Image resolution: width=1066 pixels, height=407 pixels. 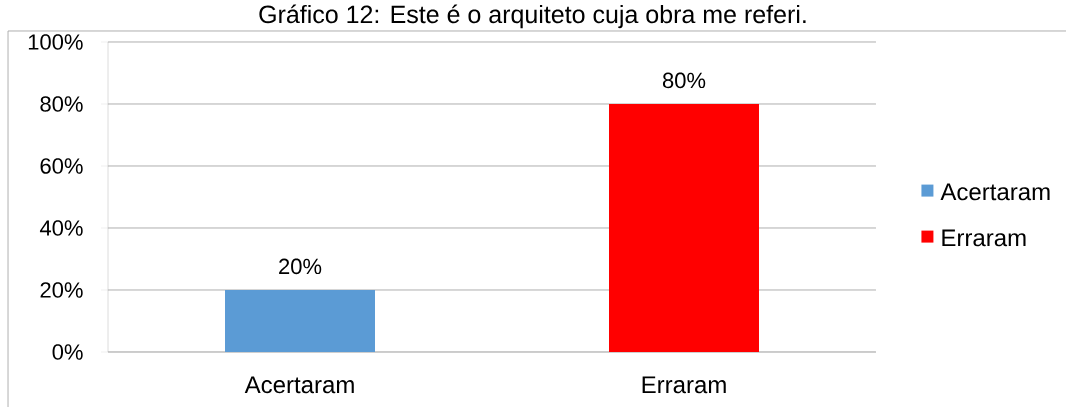 What do you see at coordinates (61, 228) in the screenshot?
I see `y-tick-label: 40%` at bounding box center [61, 228].